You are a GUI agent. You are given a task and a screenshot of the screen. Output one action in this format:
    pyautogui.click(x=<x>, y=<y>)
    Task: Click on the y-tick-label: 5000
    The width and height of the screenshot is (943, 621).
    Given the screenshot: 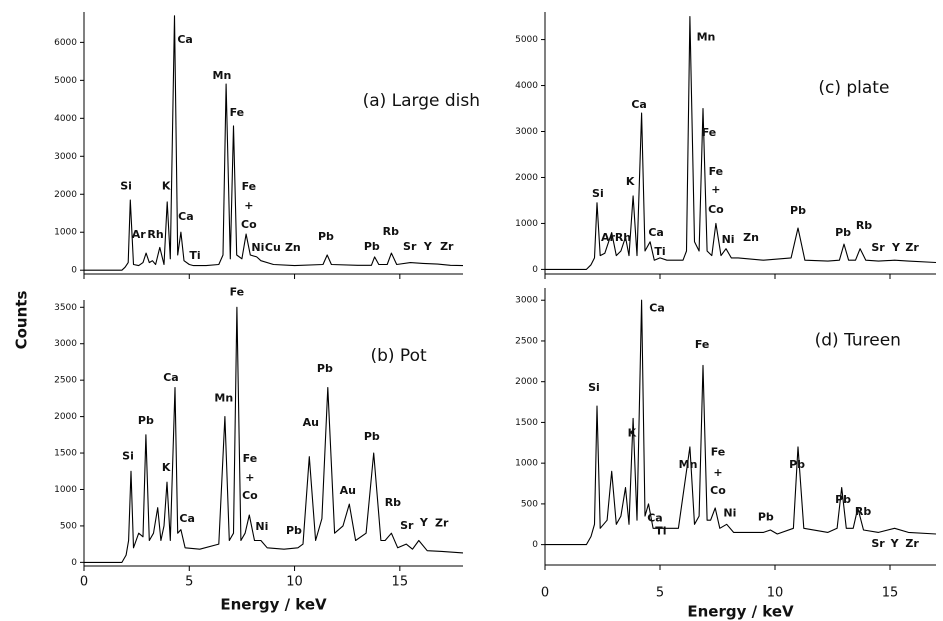 What is the action you would take?
    pyautogui.click(x=65, y=81)
    